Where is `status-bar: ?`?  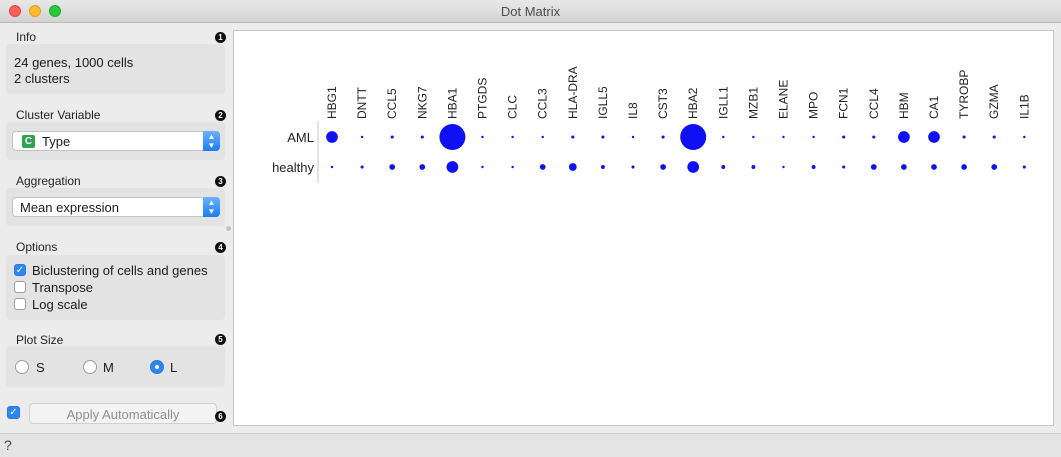 status-bar: ? is located at coordinates (530, 445).